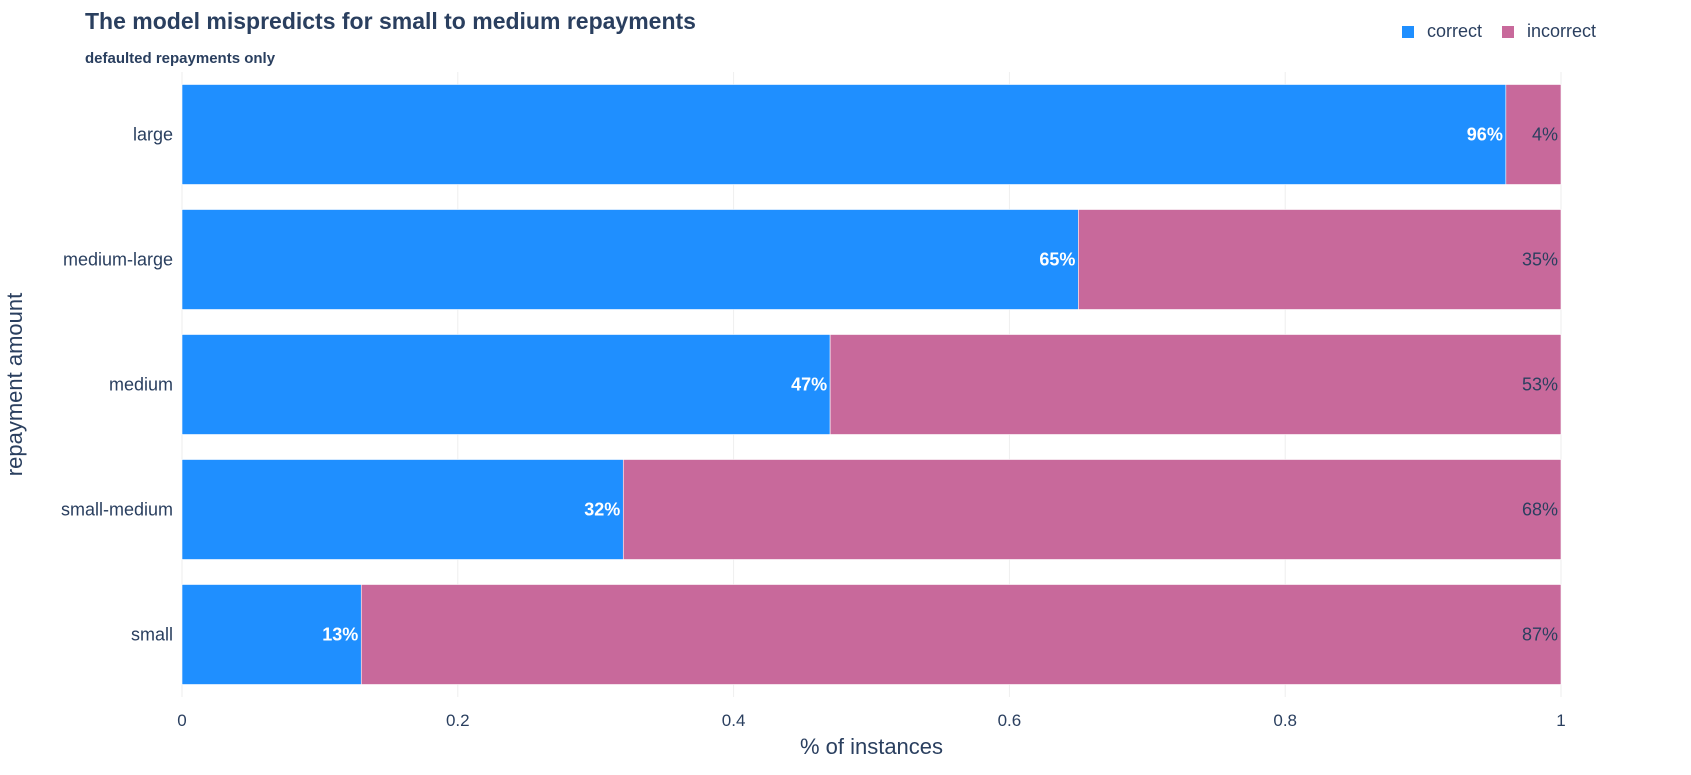 The height and width of the screenshot is (775, 1691). What do you see at coordinates (1545, 135) in the screenshot?
I see `data-label-incorrect: 4%` at bounding box center [1545, 135].